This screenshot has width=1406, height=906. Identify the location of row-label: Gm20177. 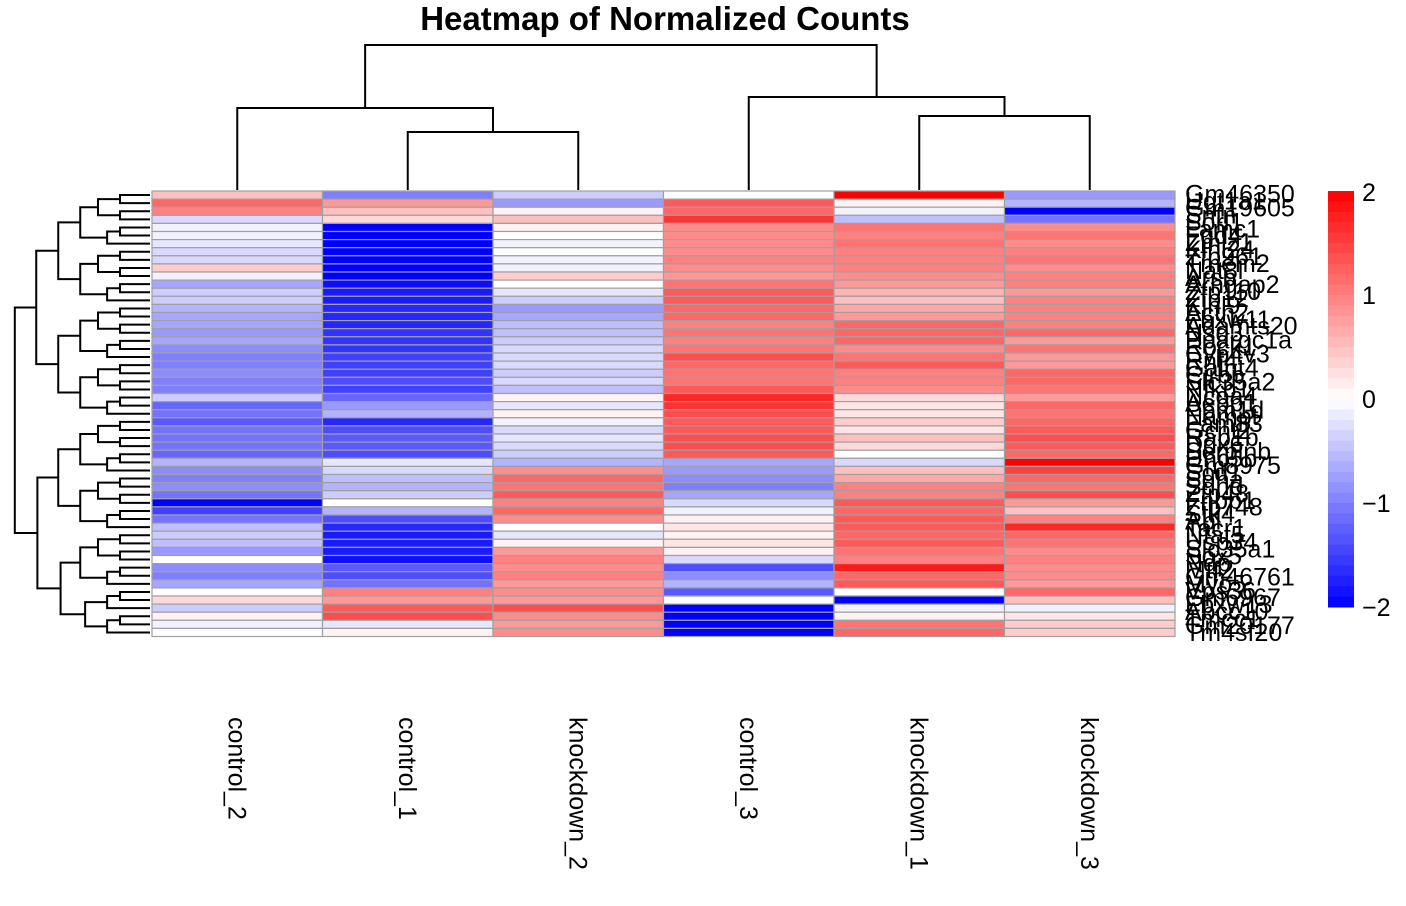
(1240, 626).